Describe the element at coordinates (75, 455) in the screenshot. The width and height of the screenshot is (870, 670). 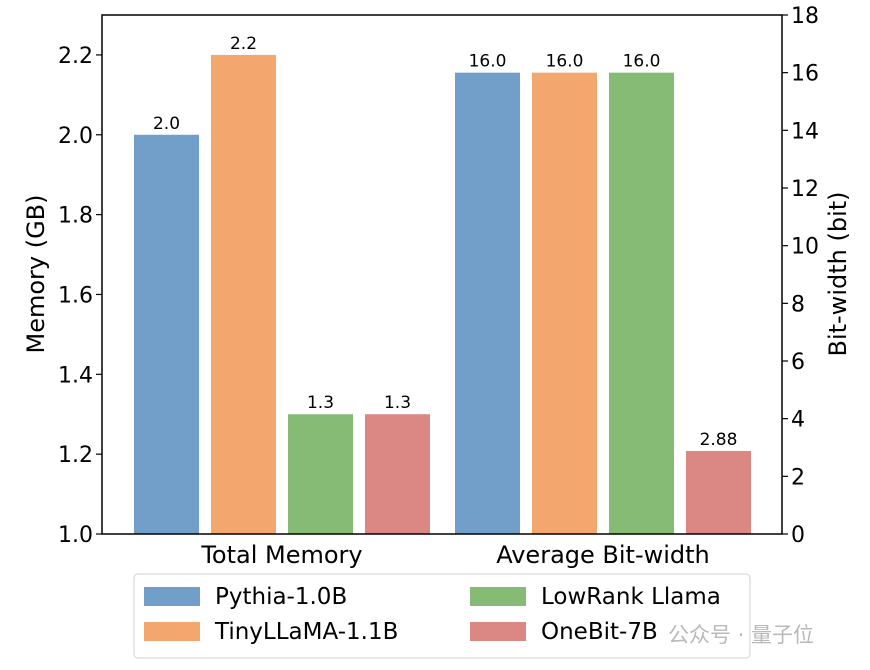
I see `left-tick-label: 1.2` at that location.